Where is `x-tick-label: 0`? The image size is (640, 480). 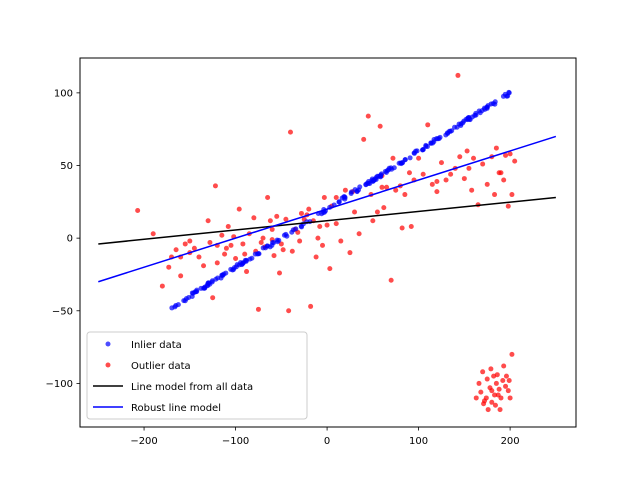 x-tick-label: 0 is located at coordinates (327, 441).